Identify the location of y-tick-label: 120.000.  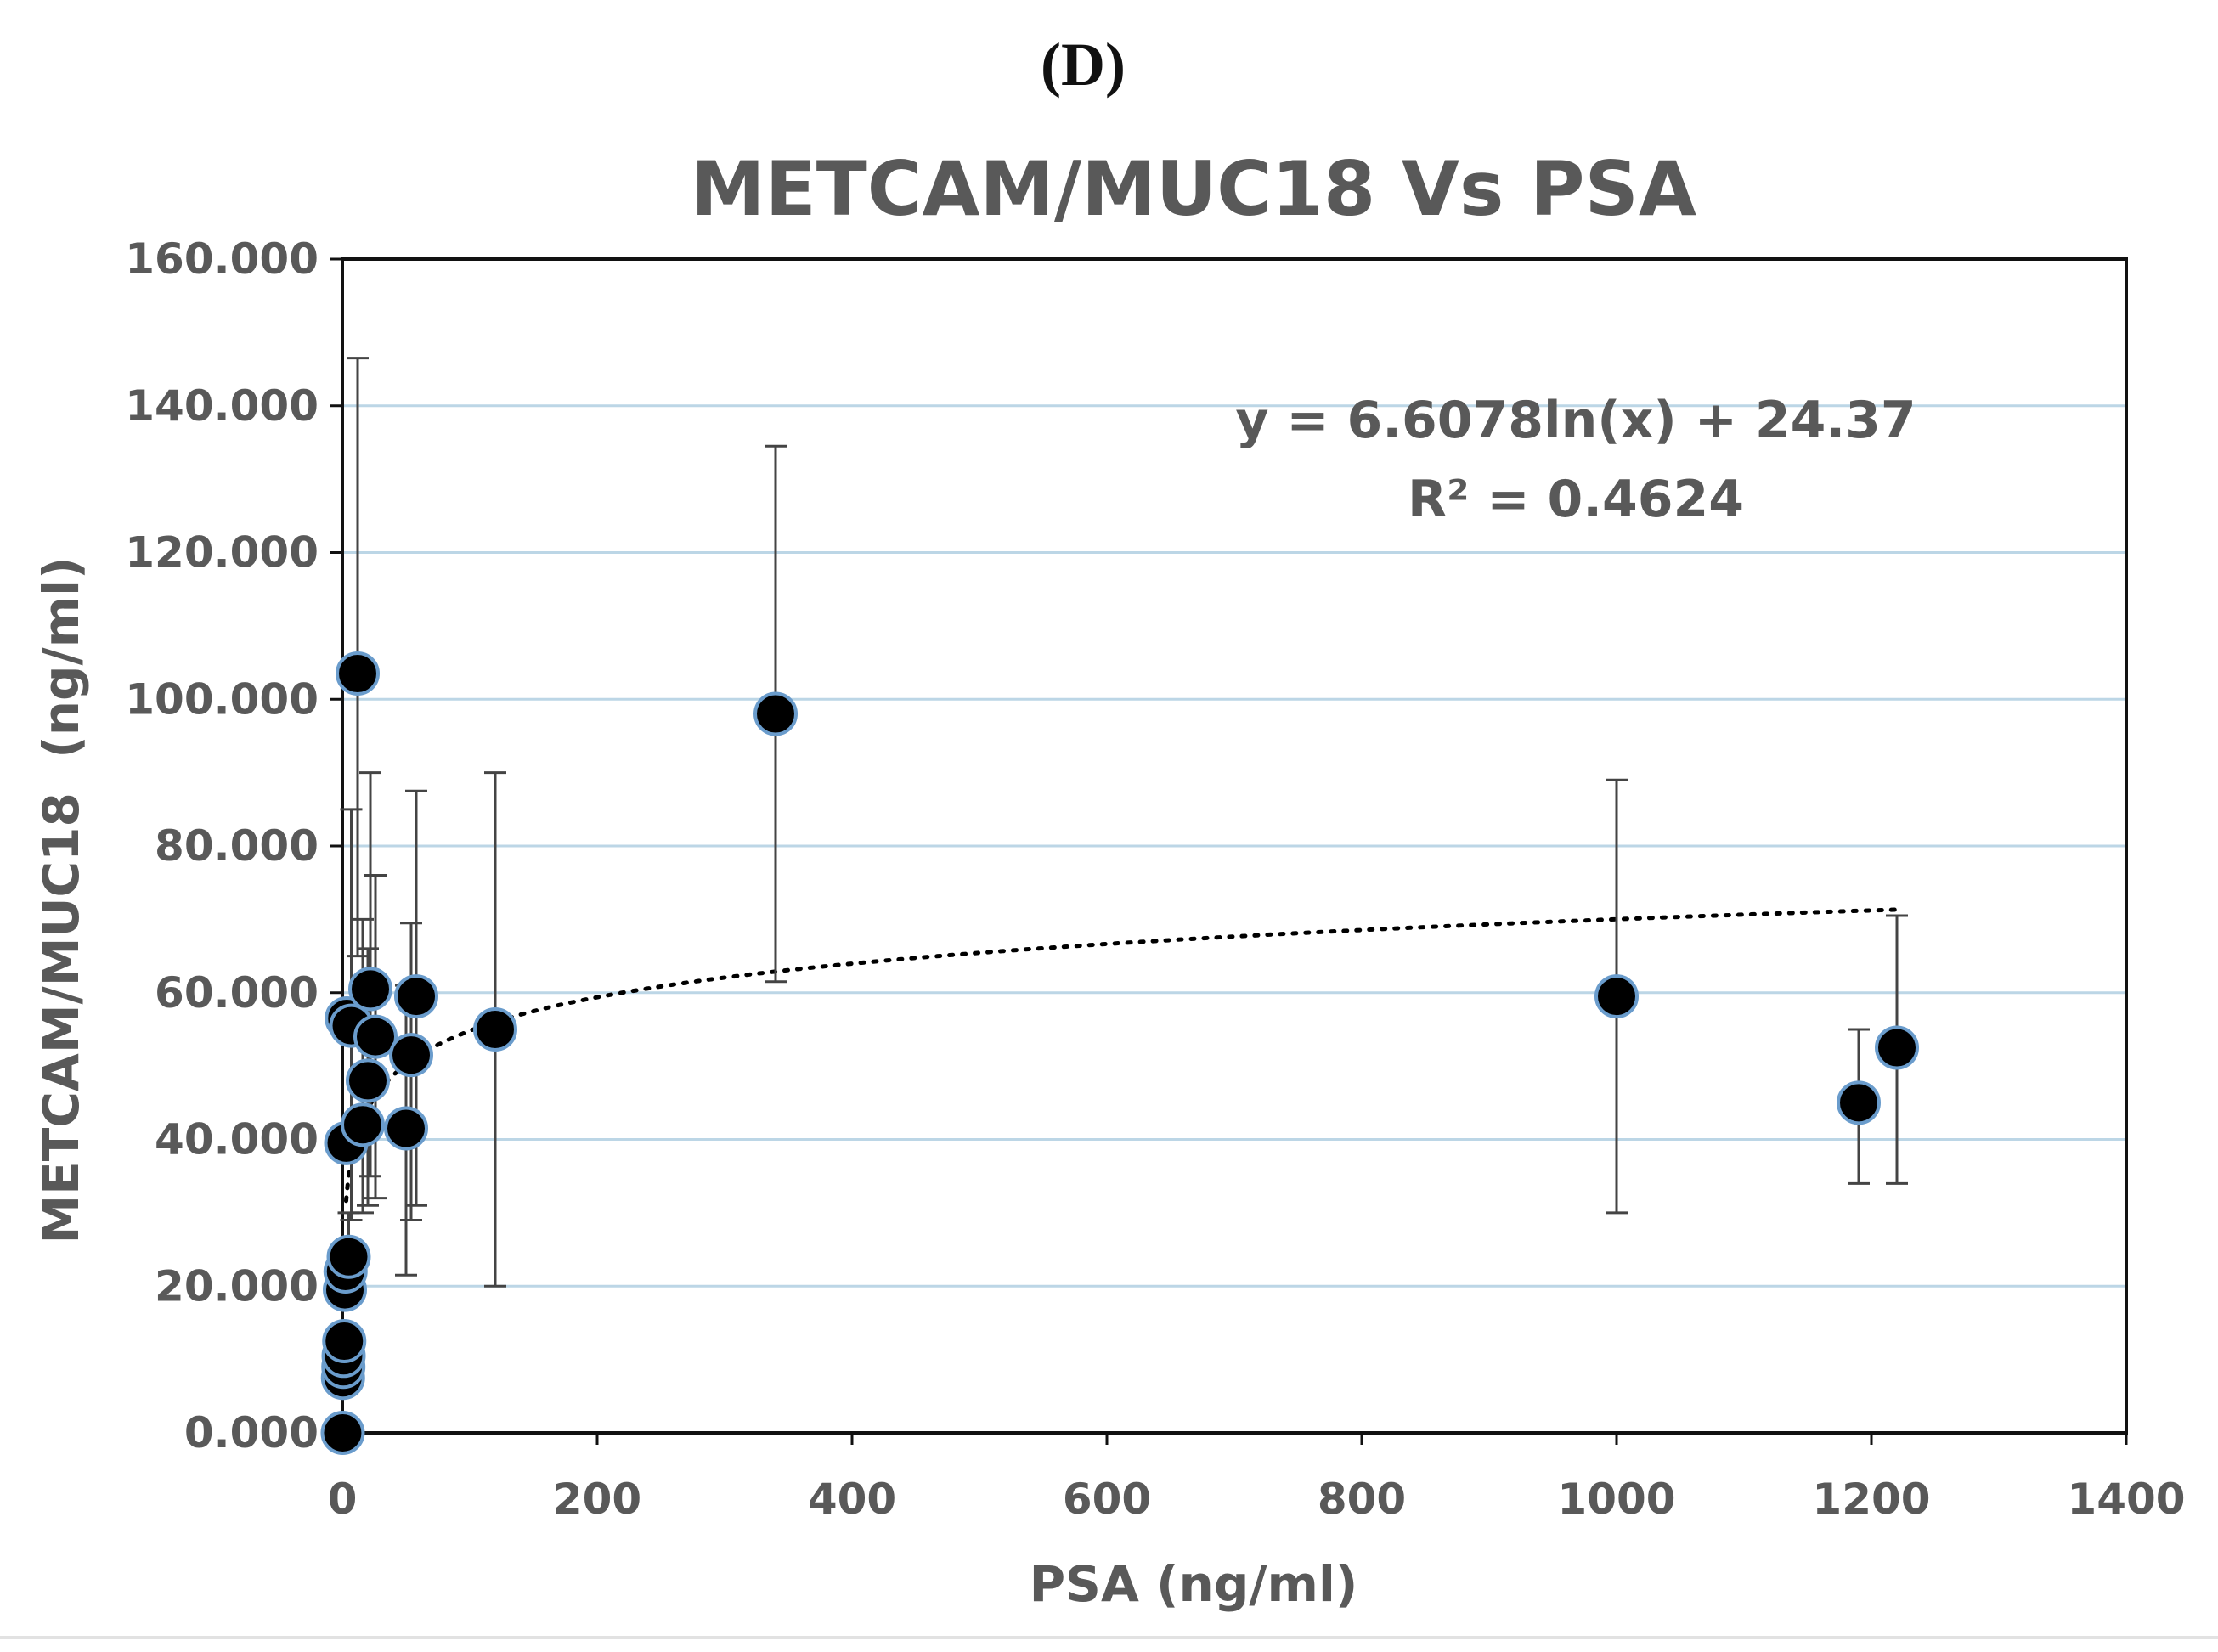
(222, 553).